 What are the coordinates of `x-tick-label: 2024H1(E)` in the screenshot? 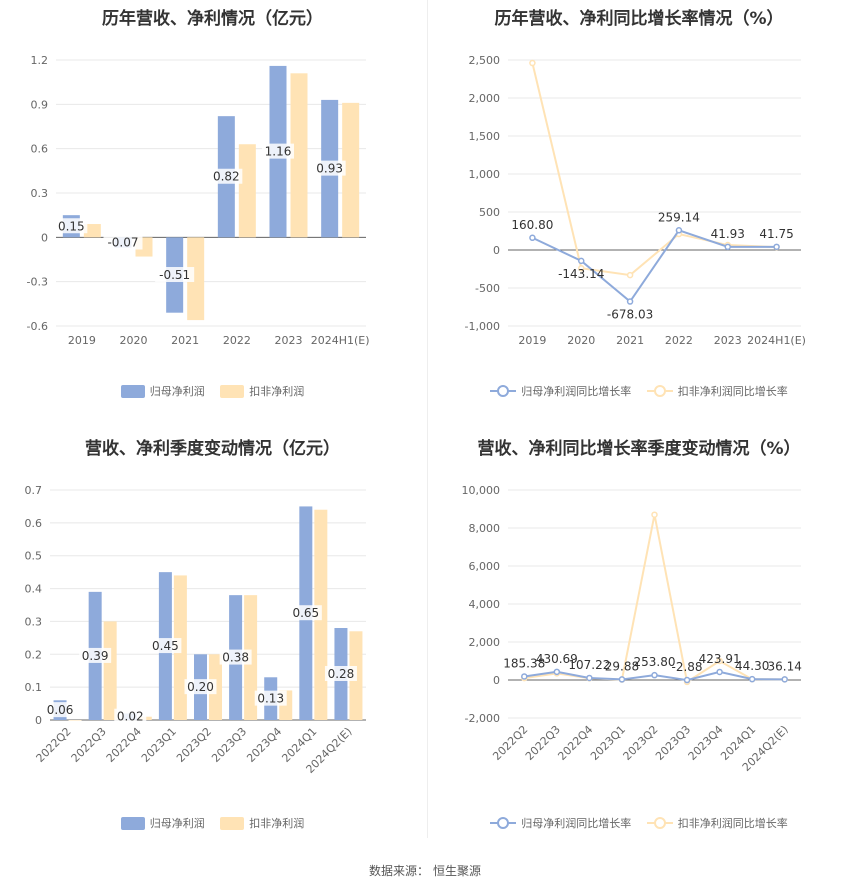 It's located at (776, 340).